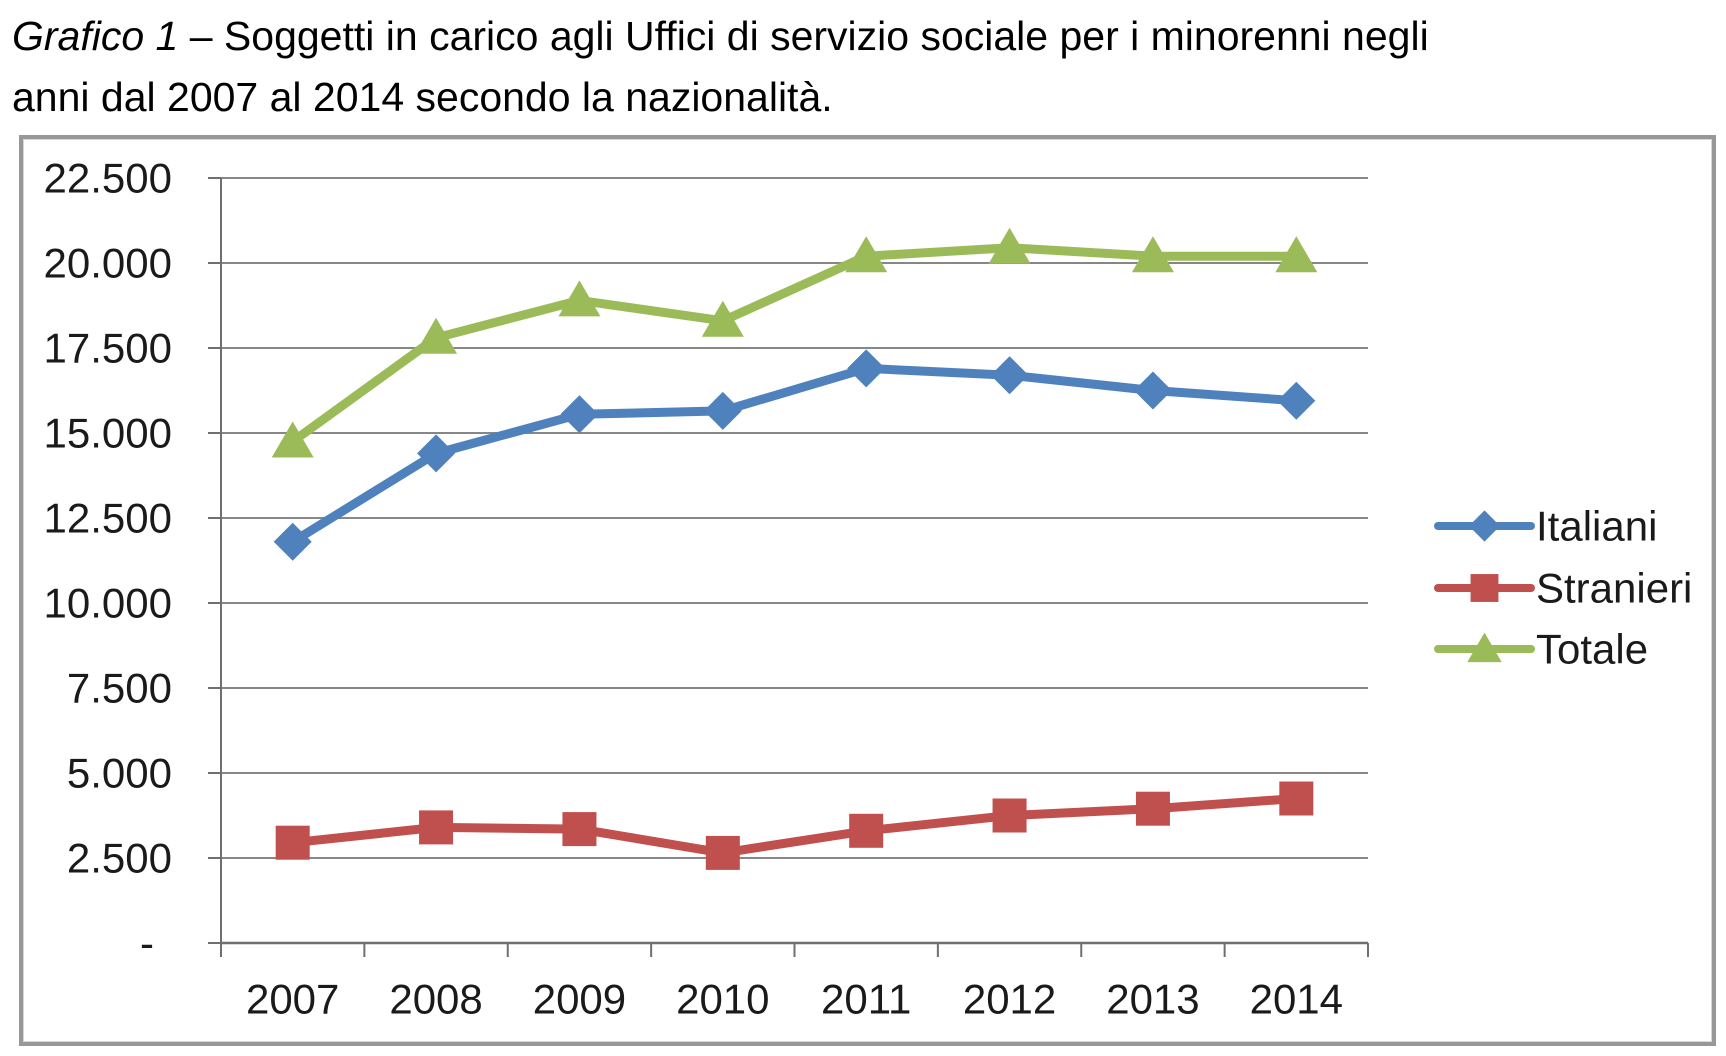  Describe the element at coordinates (794, 344) in the screenshot. I see `series-totale-line` at that location.